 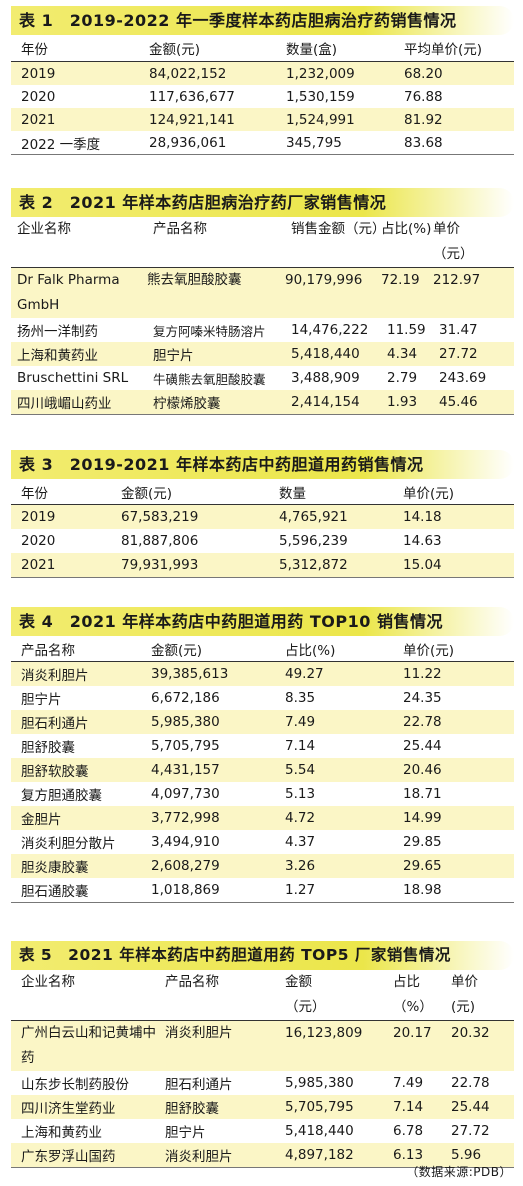 I want to click on share-cell: 4.34, so click(x=402, y=354).